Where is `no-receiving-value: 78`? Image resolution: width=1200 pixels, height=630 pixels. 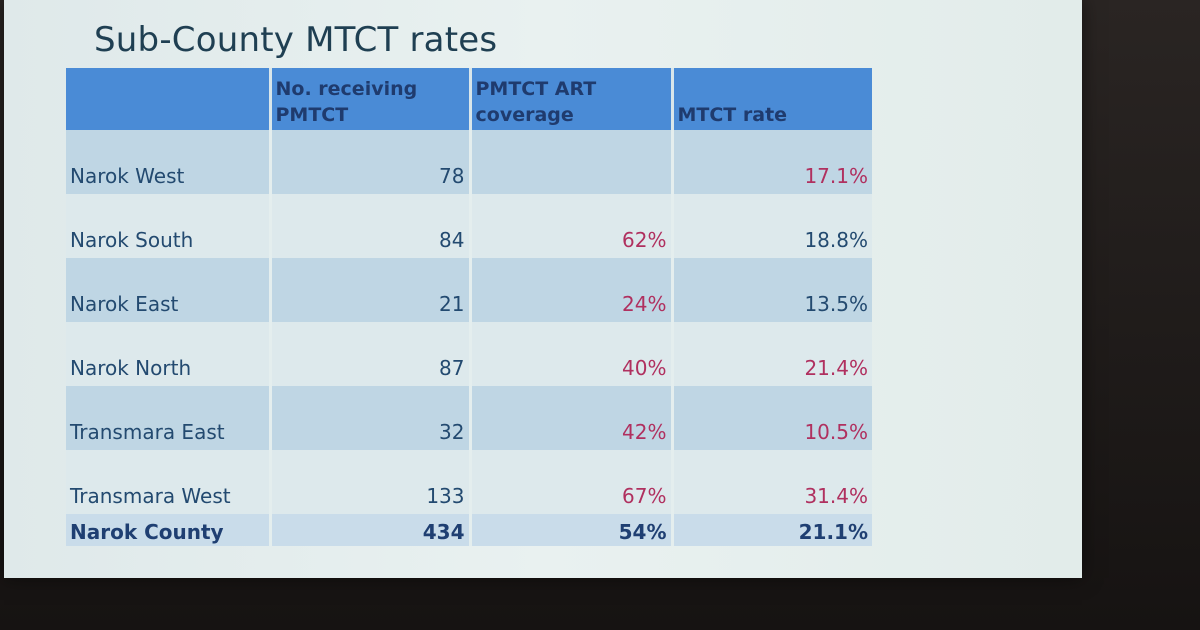
no-receiving-value: 78 is located at coordinates (371, 162).